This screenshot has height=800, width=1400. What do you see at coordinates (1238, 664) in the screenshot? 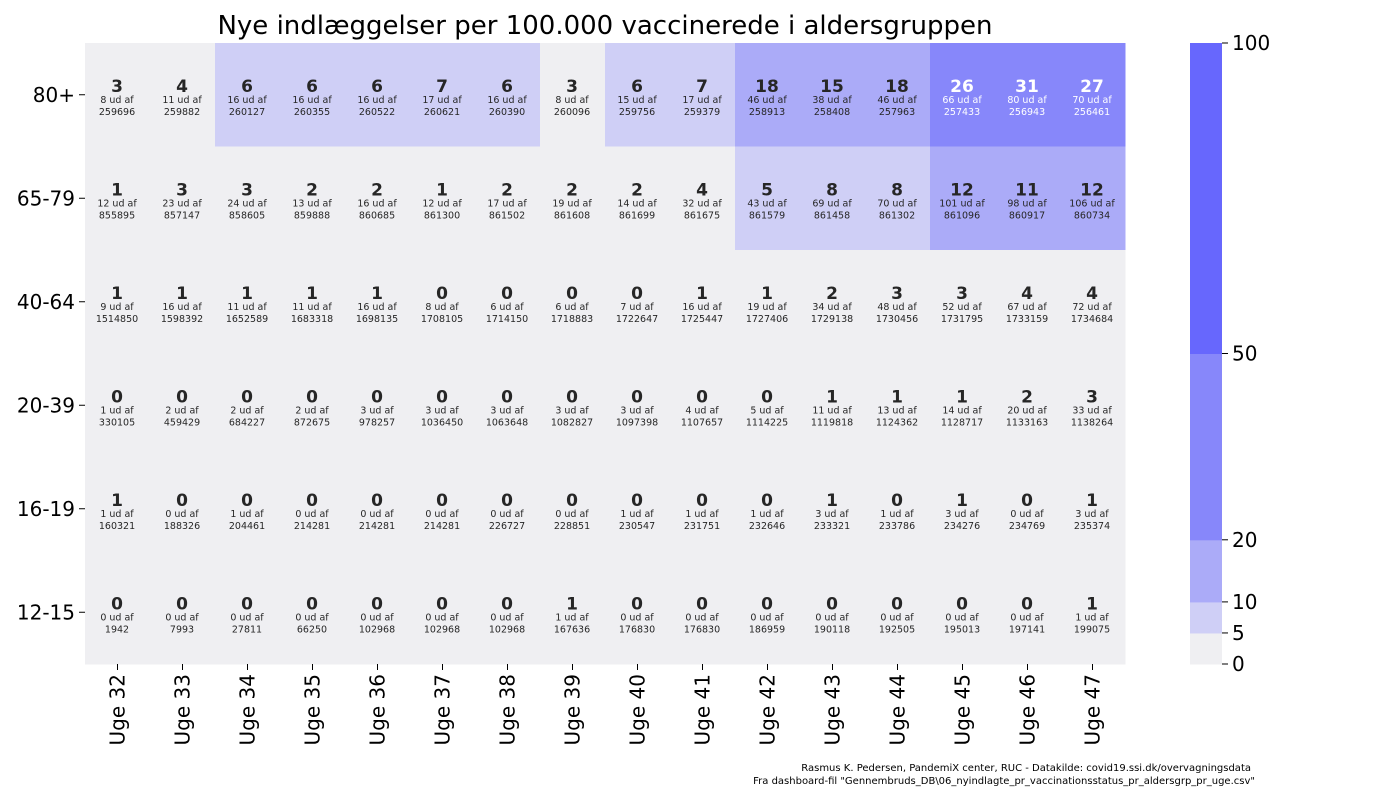
I see `colorbar-tick-label: 0` at bounding box center [1238, 664].